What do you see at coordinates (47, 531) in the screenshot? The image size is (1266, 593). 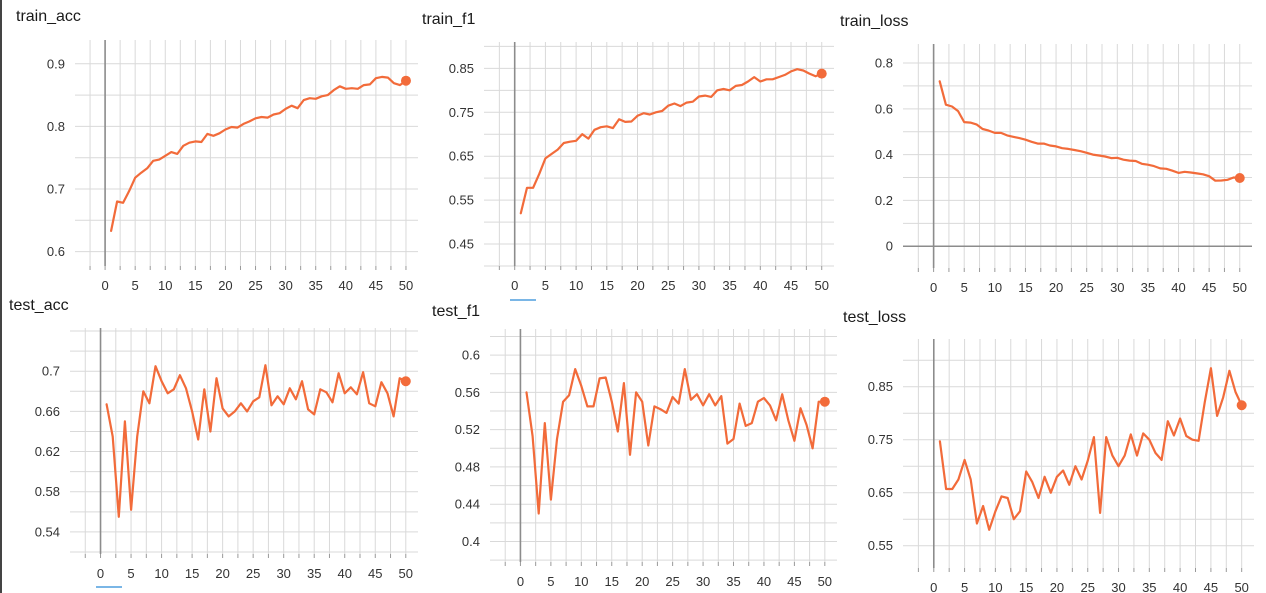 I see `y-tick-label: 0.54` at bounding box center [47, 531].